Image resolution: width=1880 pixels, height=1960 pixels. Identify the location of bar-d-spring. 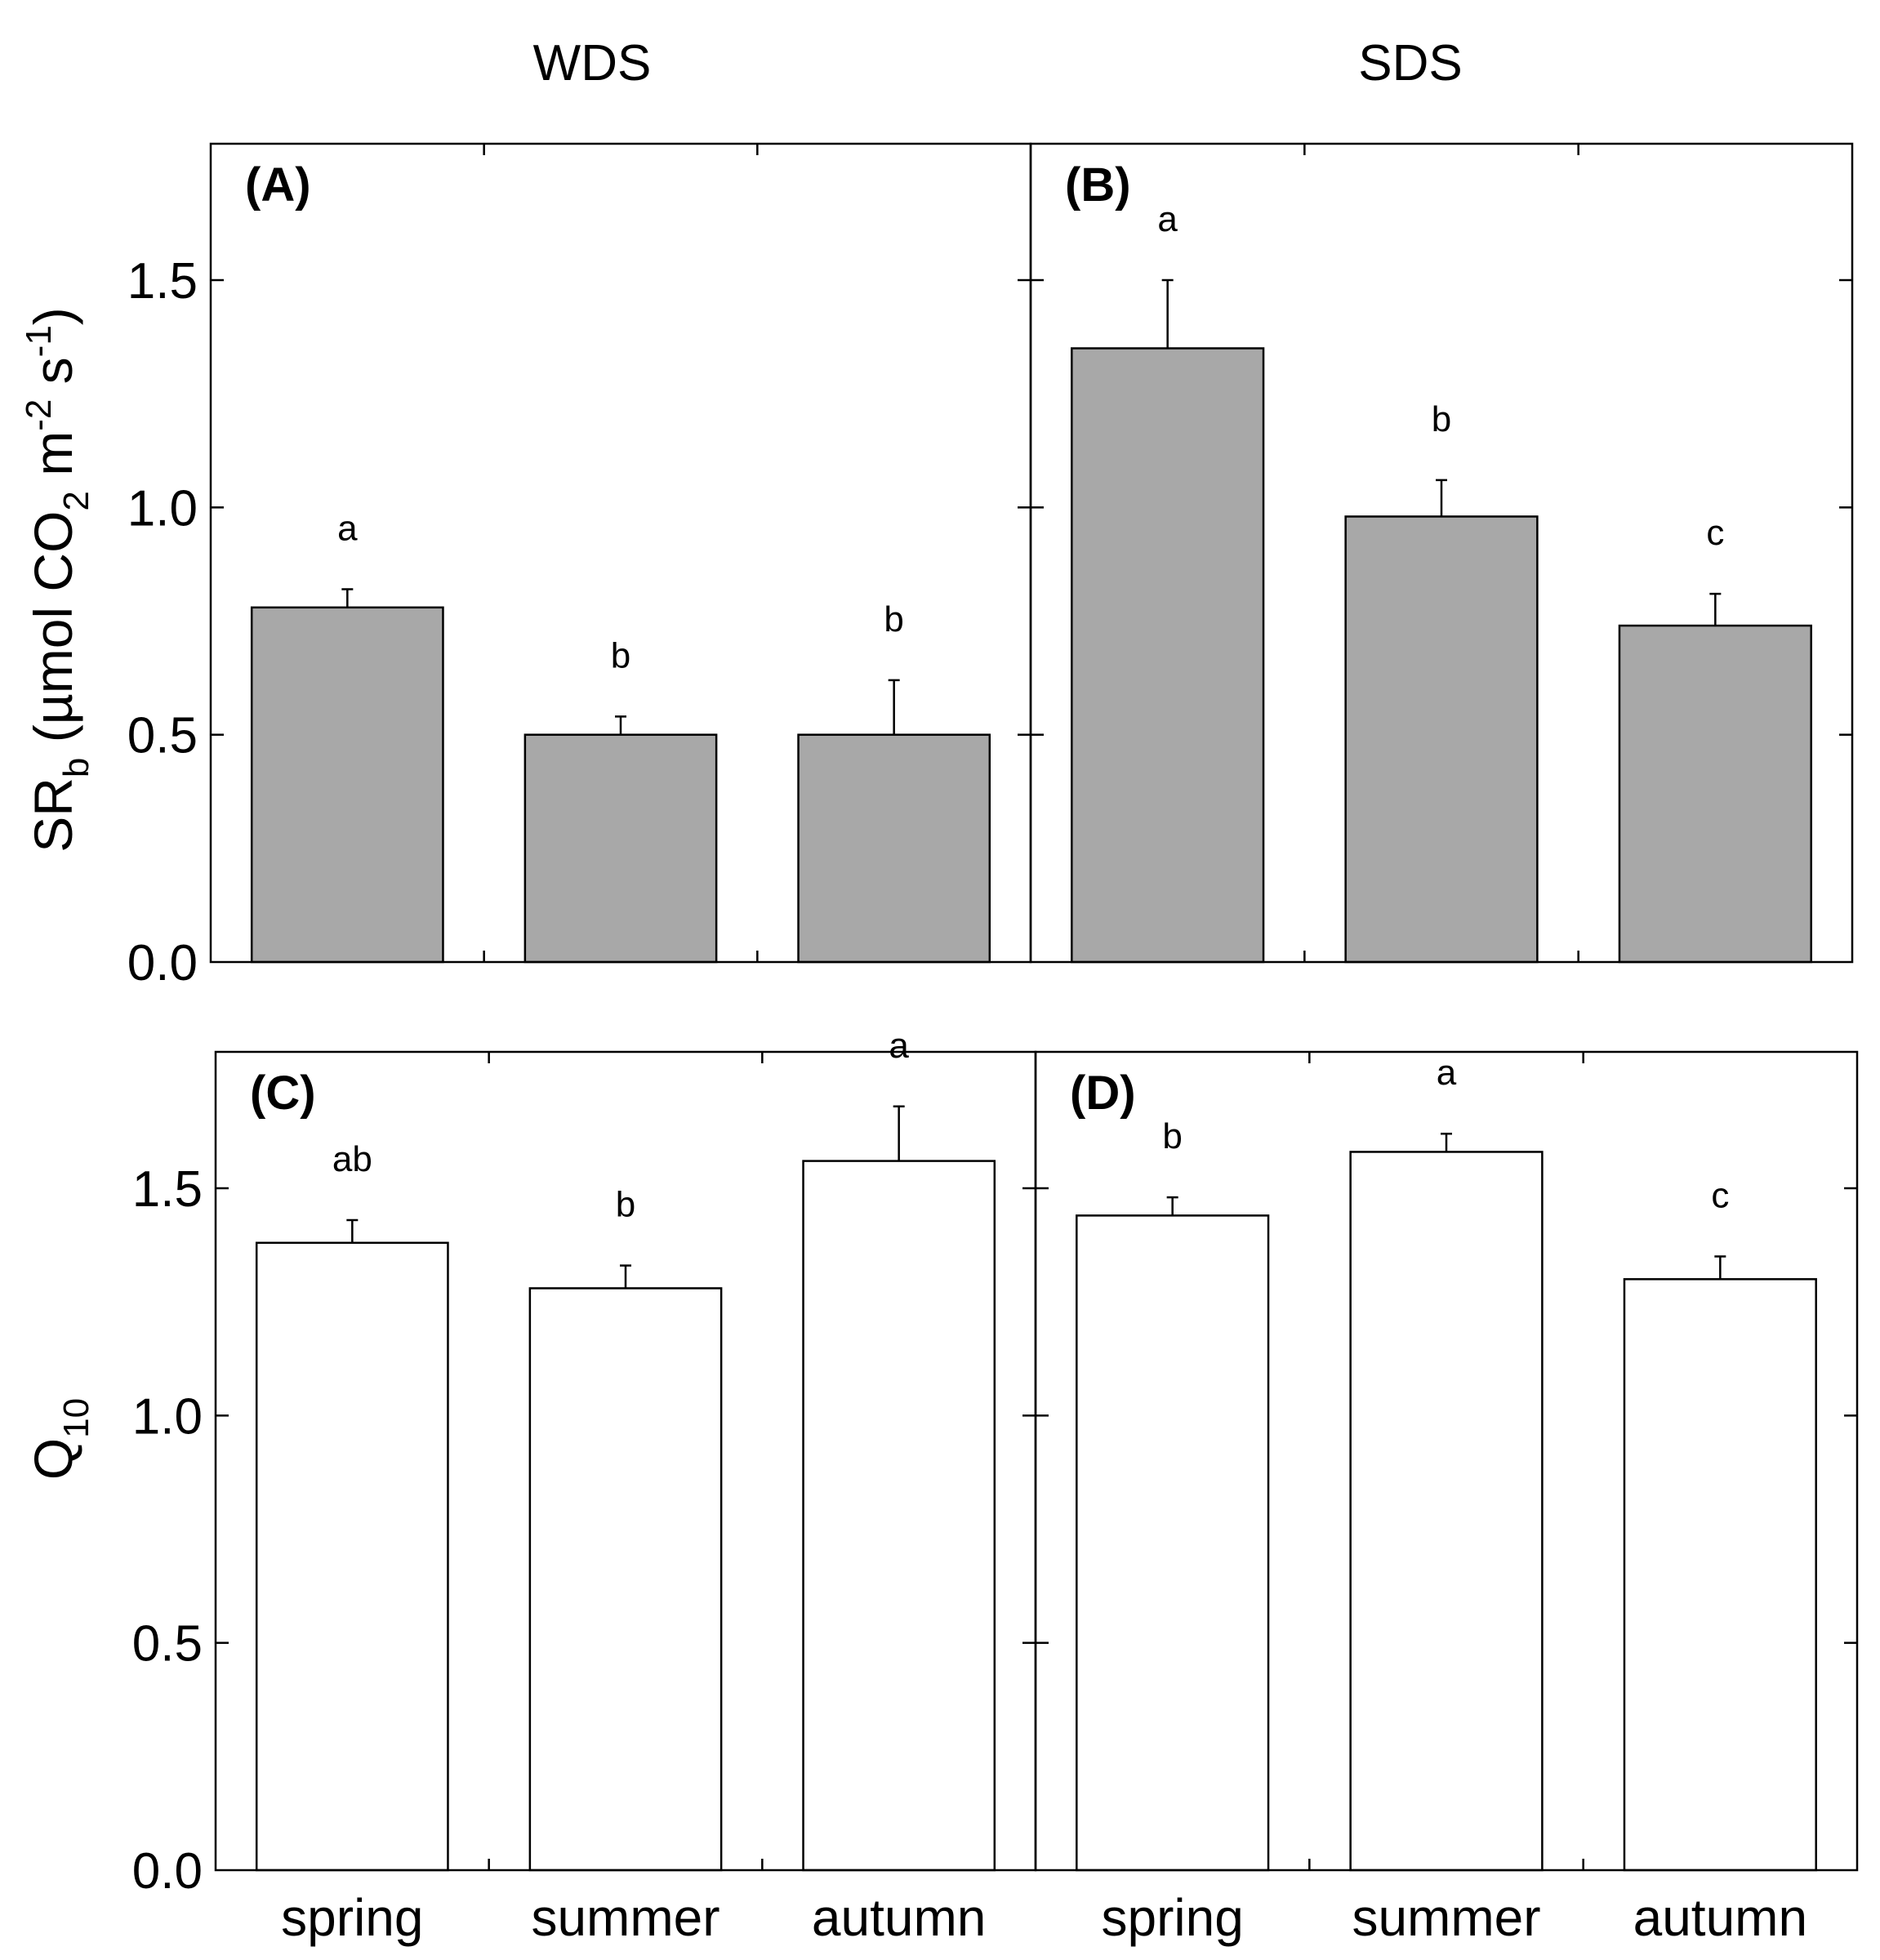
(1173, 1543).